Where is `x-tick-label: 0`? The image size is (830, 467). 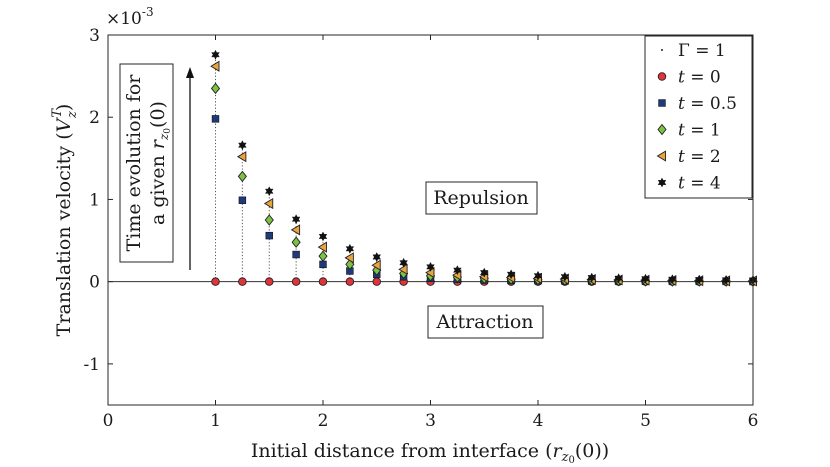 x-tick-label: 0 is located at coordinates (108, 421).